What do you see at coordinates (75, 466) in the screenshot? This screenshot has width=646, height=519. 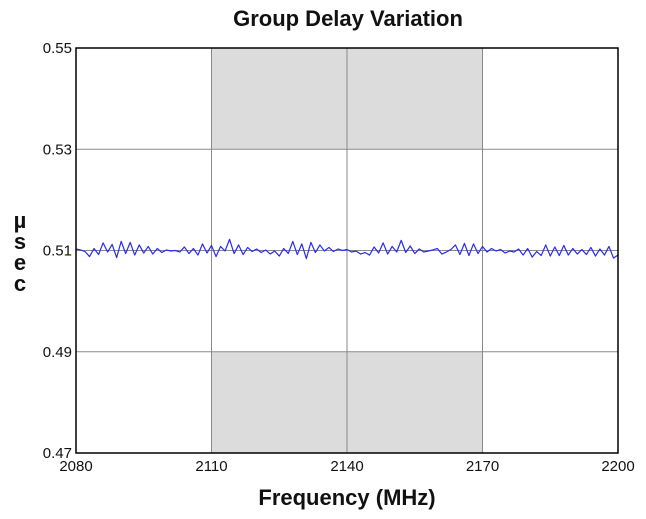 I see `x-tick-label: 2080` at bounding box center [75, 466].